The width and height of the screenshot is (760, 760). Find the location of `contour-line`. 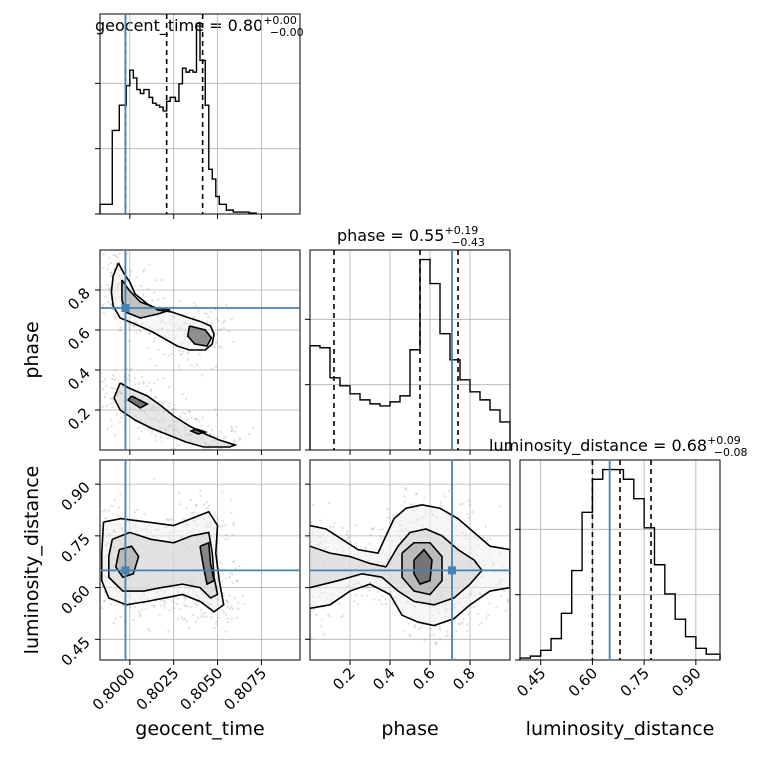

contour-line is located at coordinates (162, 306).